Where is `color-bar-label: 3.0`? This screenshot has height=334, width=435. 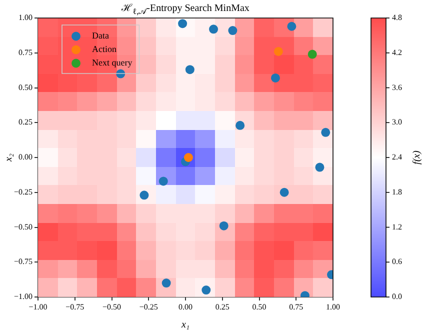
color-bar-label: 3.0 is located at coordinates (397, 122).